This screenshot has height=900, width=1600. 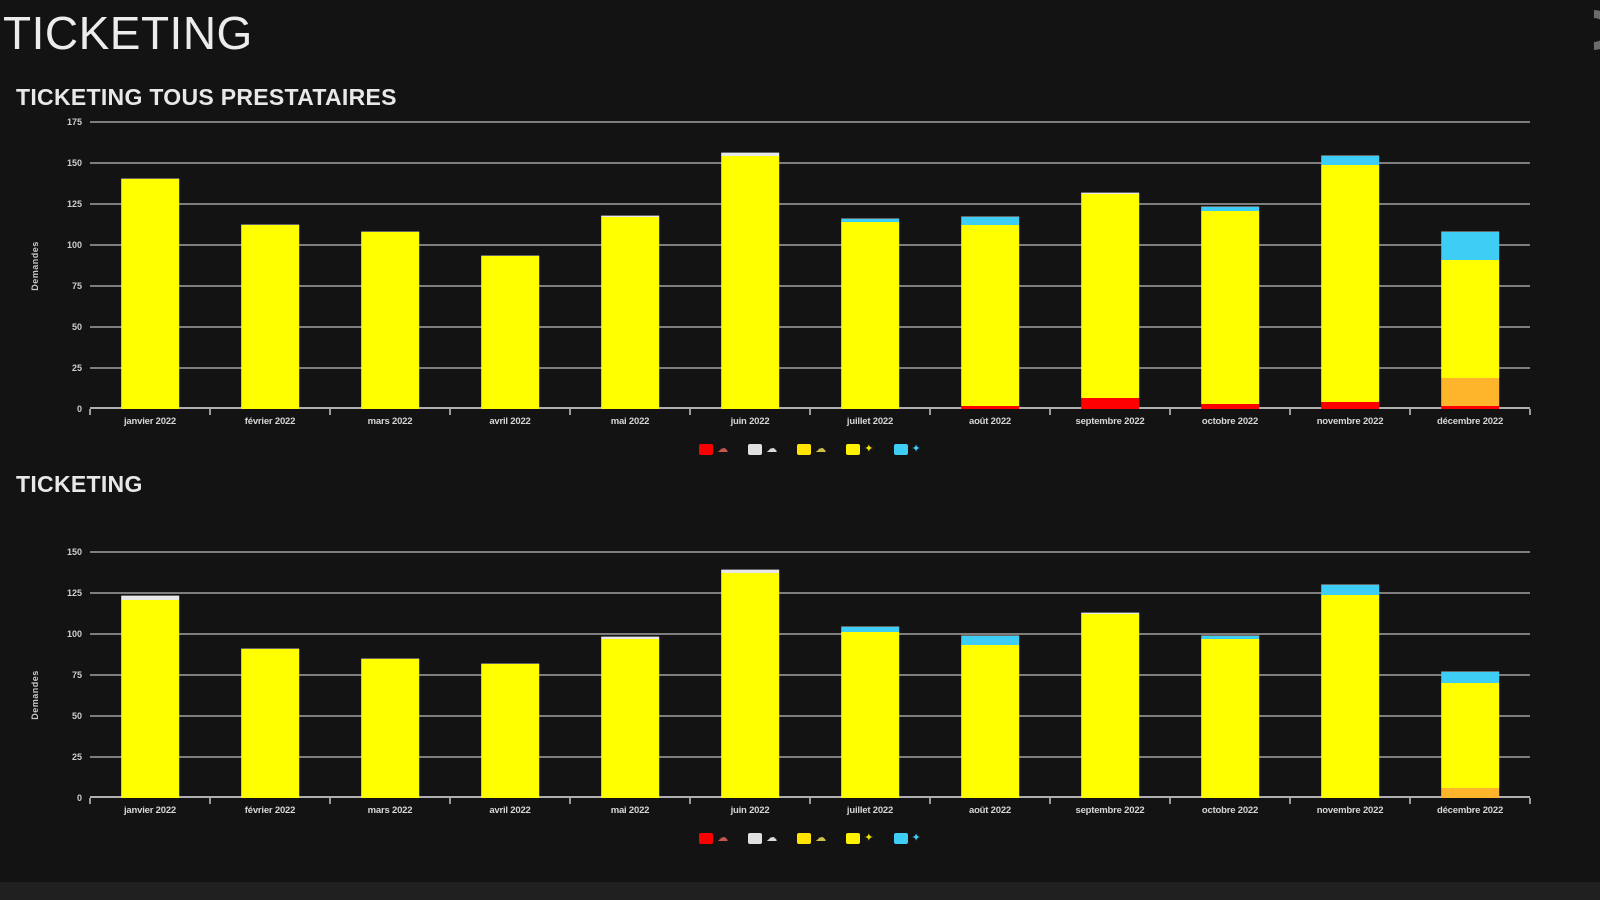 What do you see at coordinates (821, 448) in the screenshot?
I see `cloud-yellow-icon: ☁` at bounding box center [821, 448].